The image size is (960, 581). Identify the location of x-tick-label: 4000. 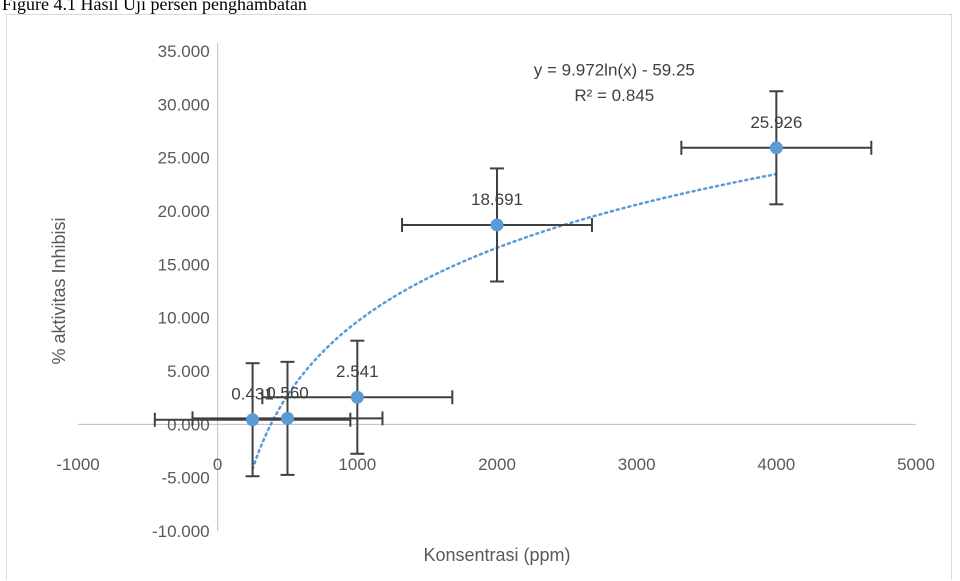
(776, 464).